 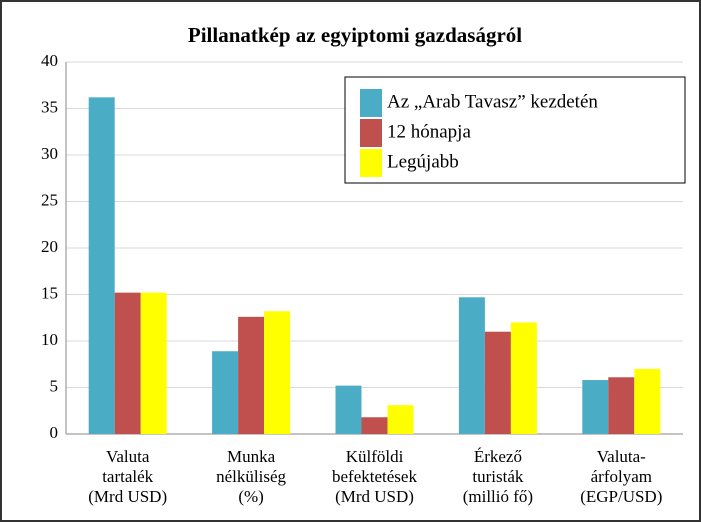 What do you see at coordinates (54, 432) in the screenshot?
I see `y-tick-label: 0` at bounding box center [54, 432].